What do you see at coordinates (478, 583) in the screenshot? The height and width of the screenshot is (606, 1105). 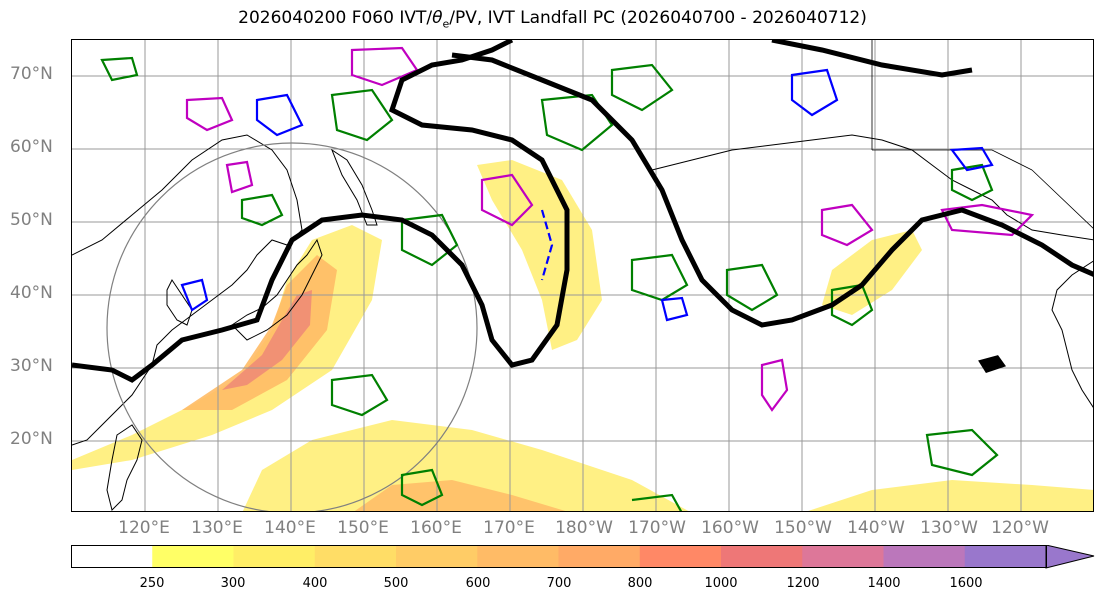 I see `colorbar-tick-label: 600` at bounding box center [478, 583].